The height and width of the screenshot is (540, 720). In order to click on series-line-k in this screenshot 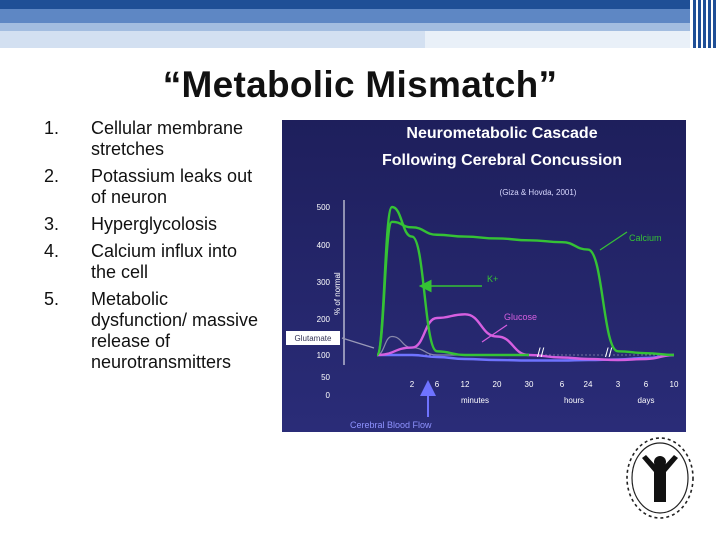, I will do `click(452, 281)`.